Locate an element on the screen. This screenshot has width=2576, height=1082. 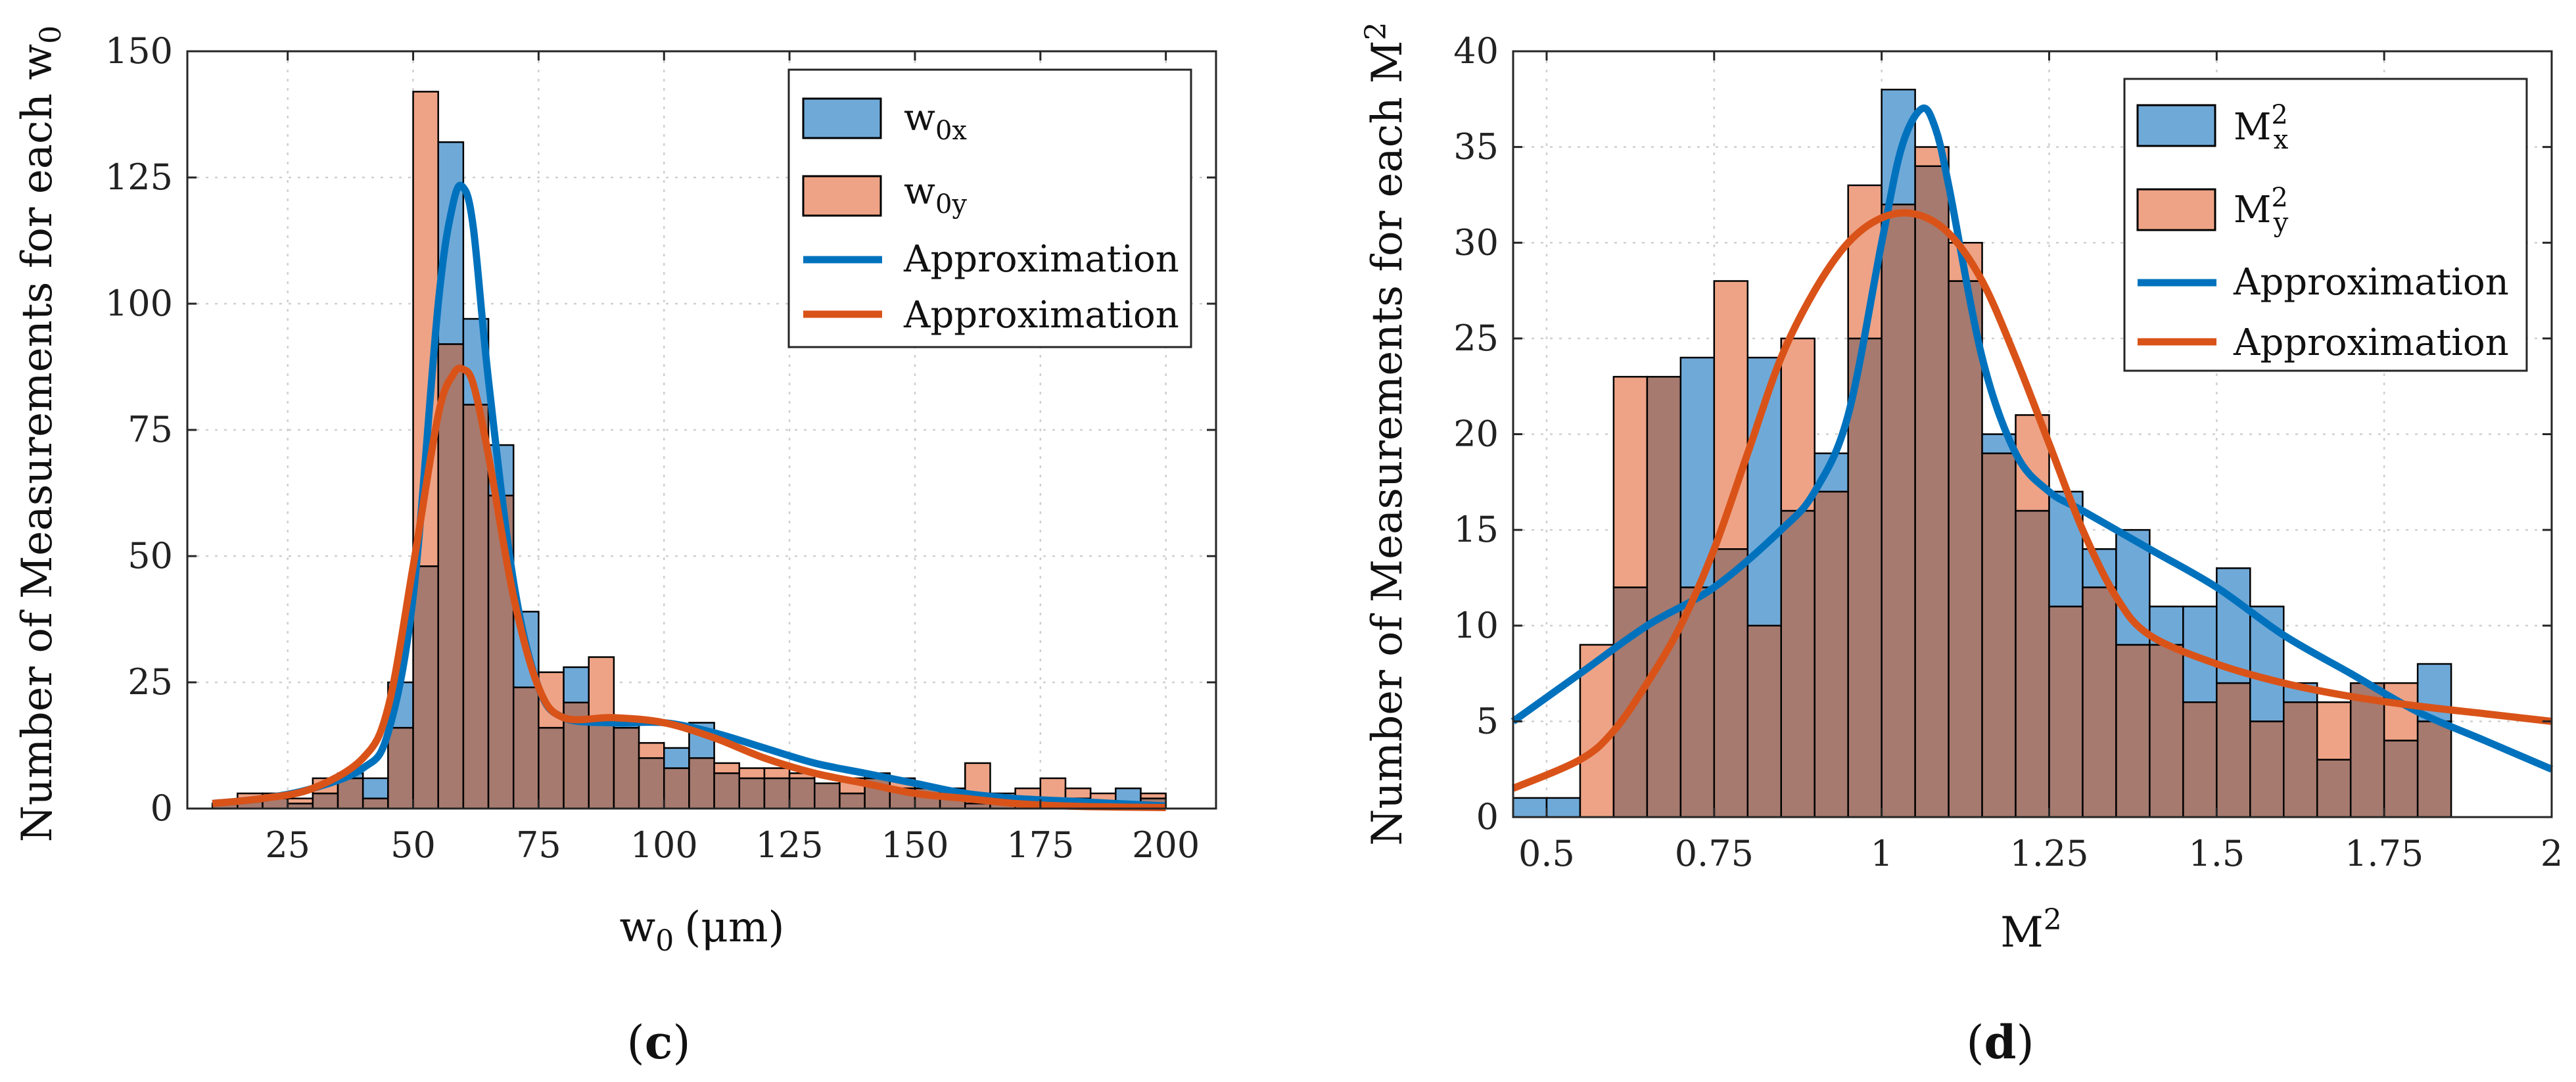
xlabel-d-main: M is located at coordinates (2022, 932).